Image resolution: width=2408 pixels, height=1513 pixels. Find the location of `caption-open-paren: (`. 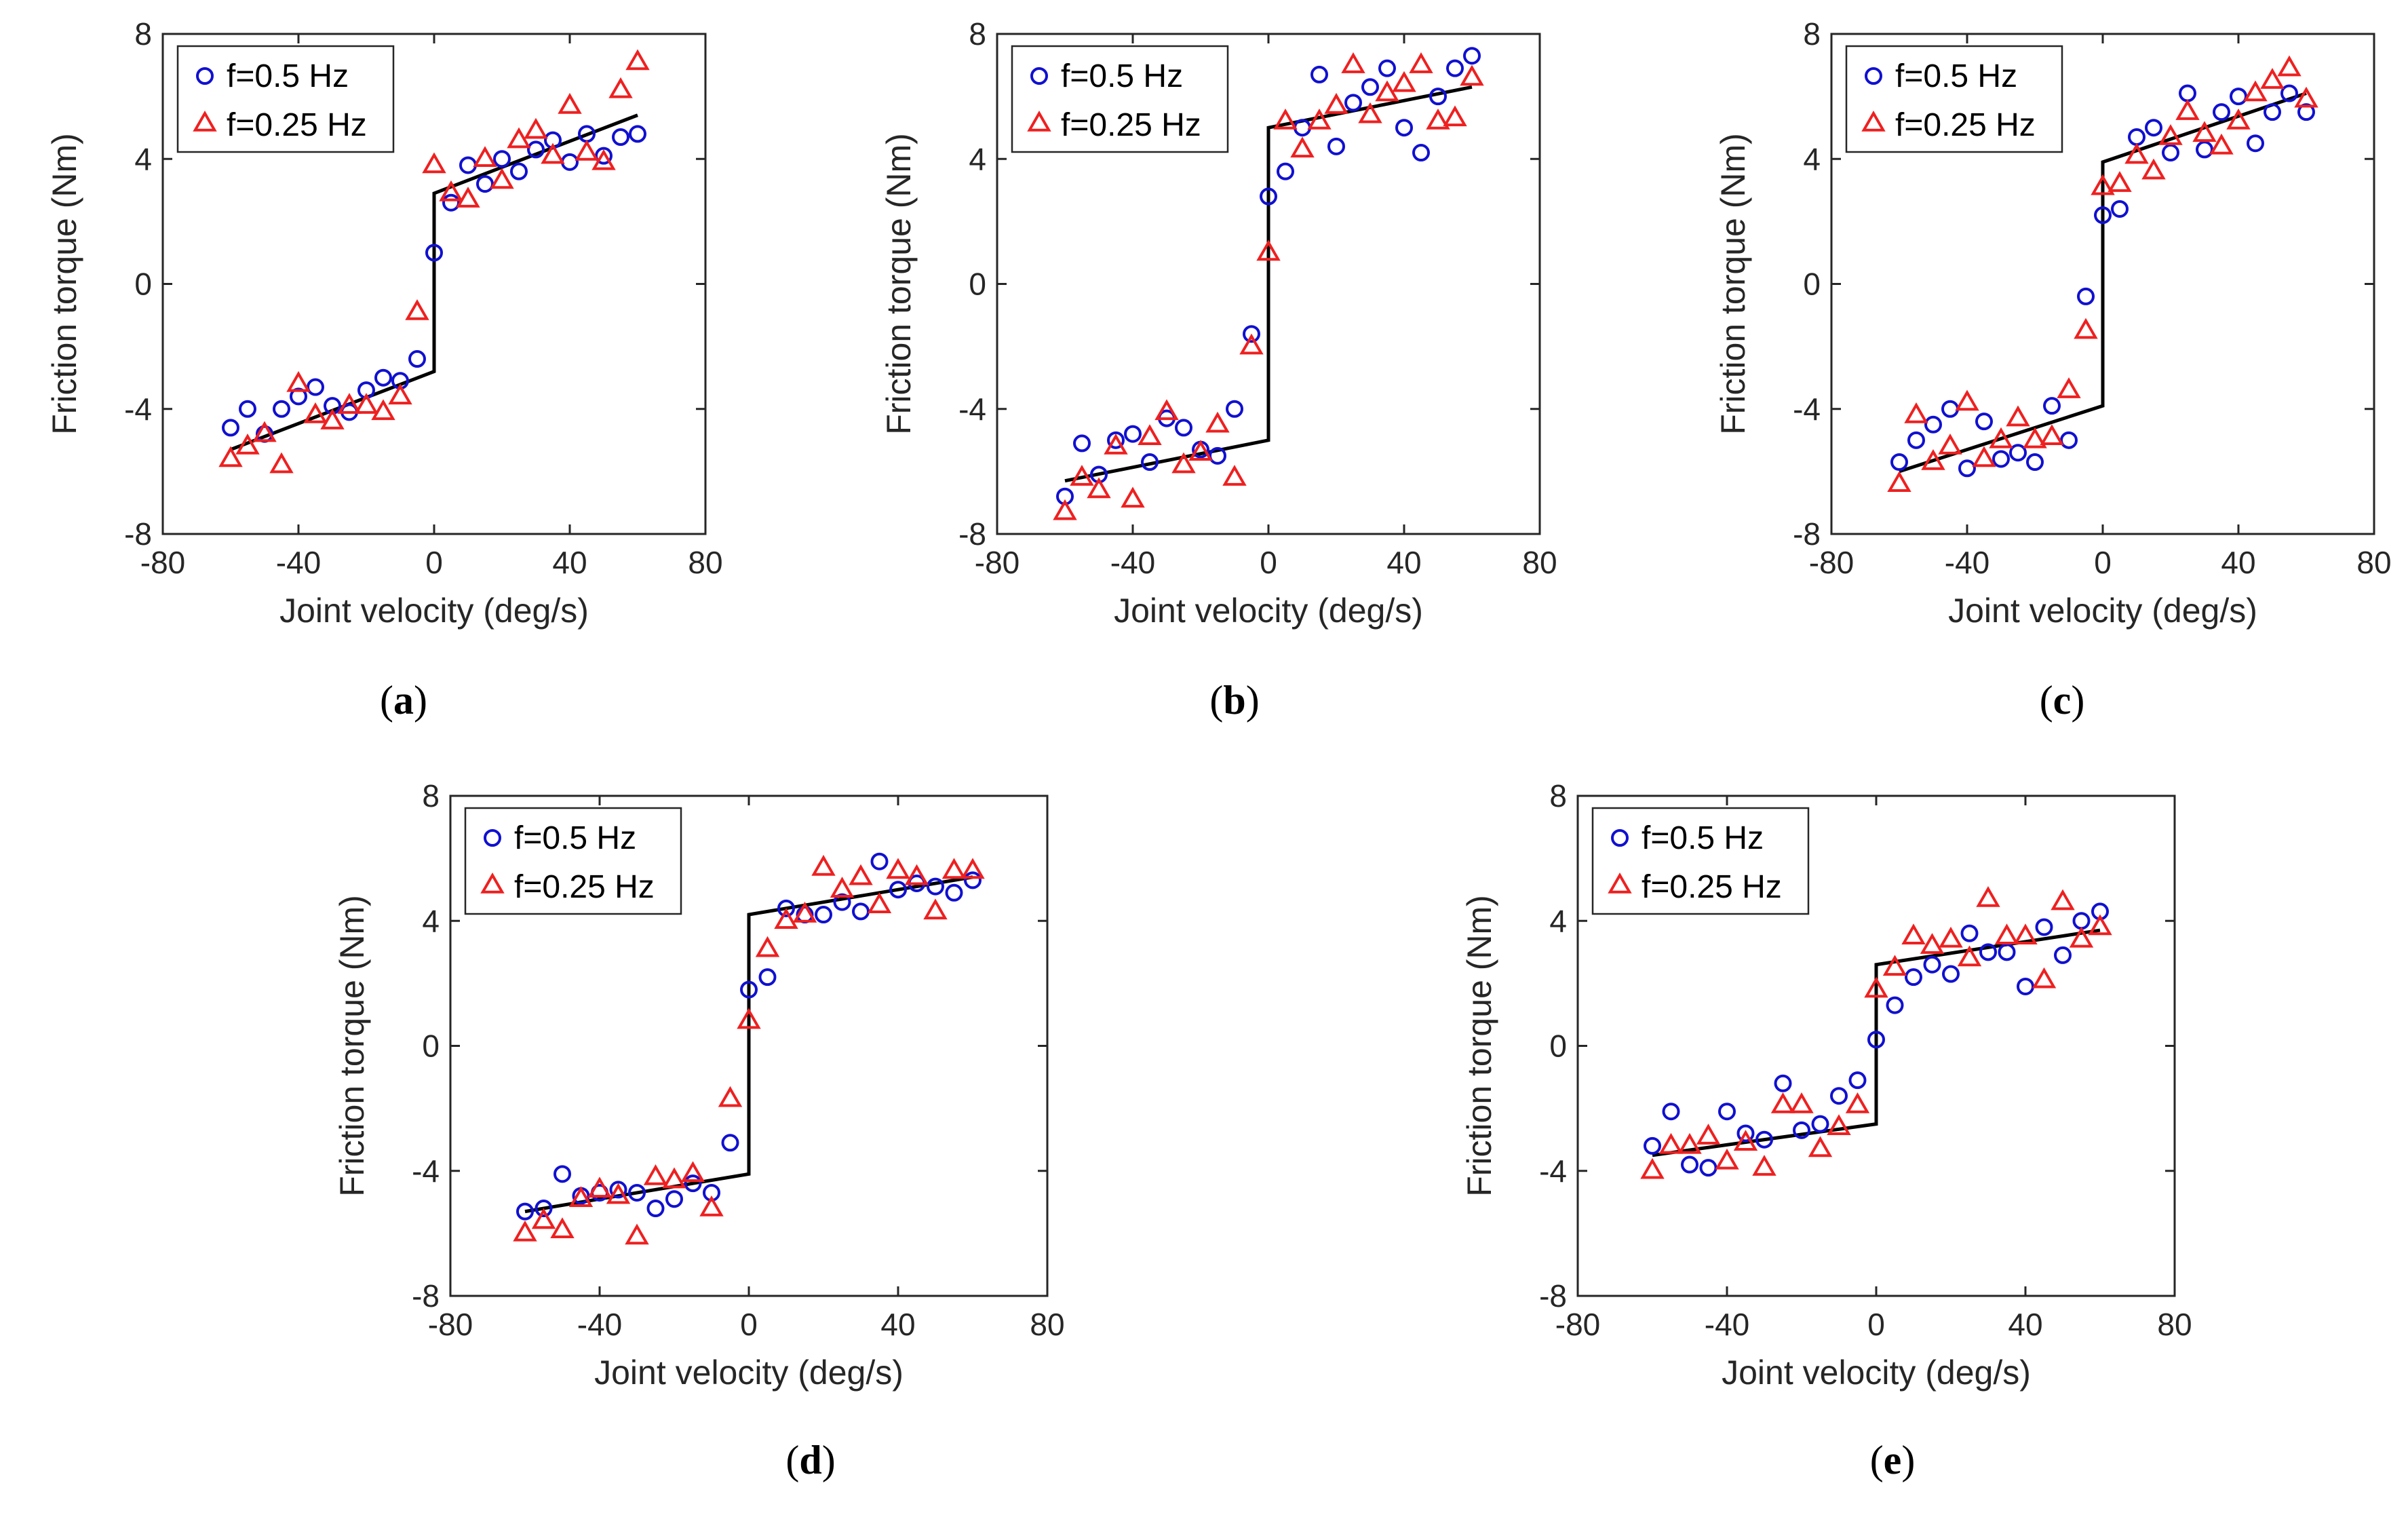

caption-open-paren: ( is located at coordinates (1216, 700).